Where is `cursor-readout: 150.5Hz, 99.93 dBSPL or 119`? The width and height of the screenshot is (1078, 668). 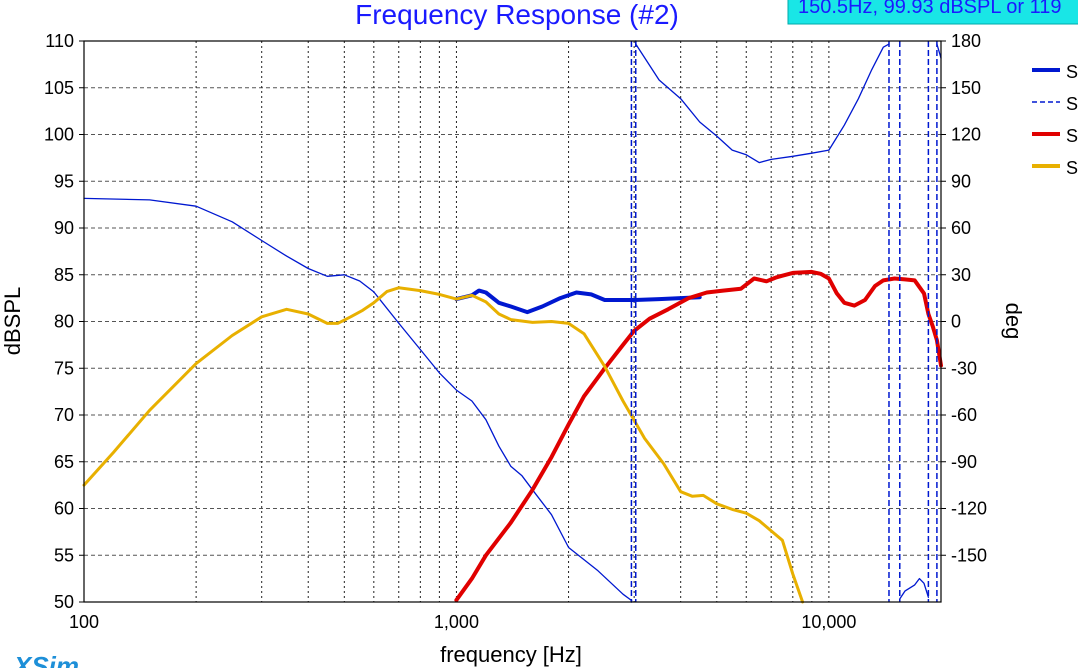 cursor-readout: 150.5Hz, 99.93 dBSPL or 119 is located at coordinates (932, 12).